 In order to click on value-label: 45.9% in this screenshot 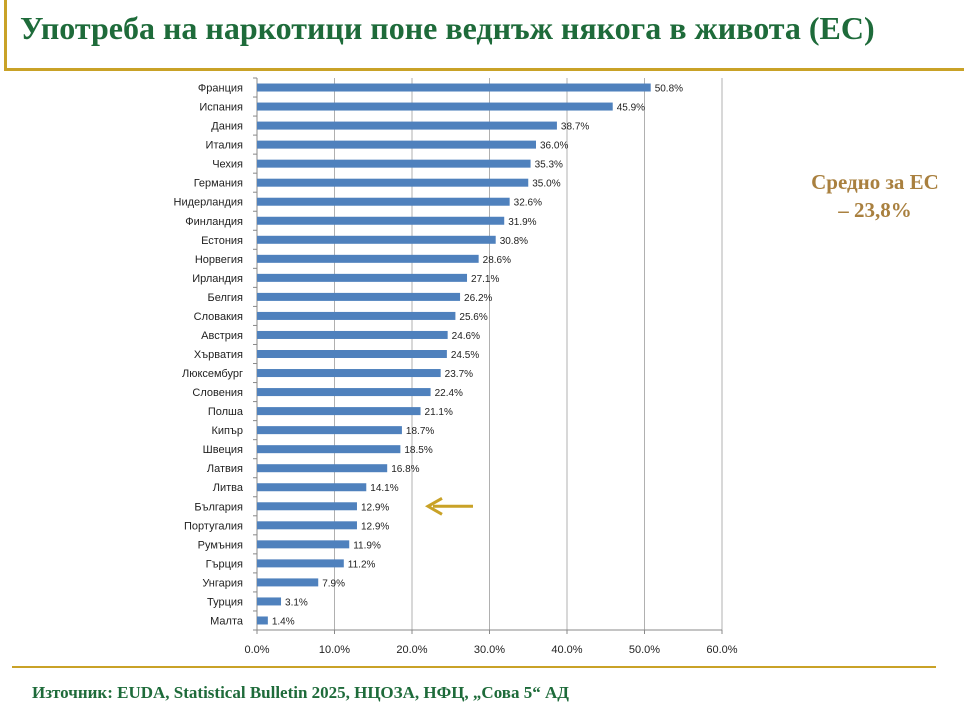, I will do `click(631, 108)`.